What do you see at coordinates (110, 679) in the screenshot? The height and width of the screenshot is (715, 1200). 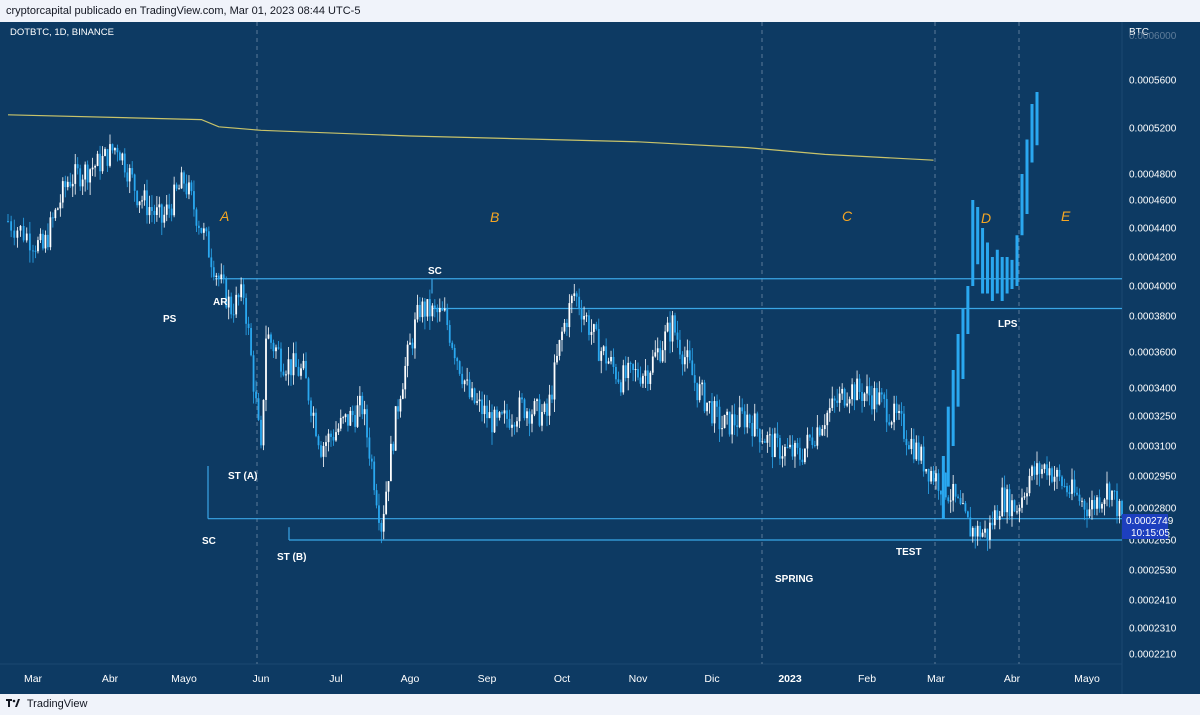 I see `time-tick-label: Abr` at bounding box center [110, 679].